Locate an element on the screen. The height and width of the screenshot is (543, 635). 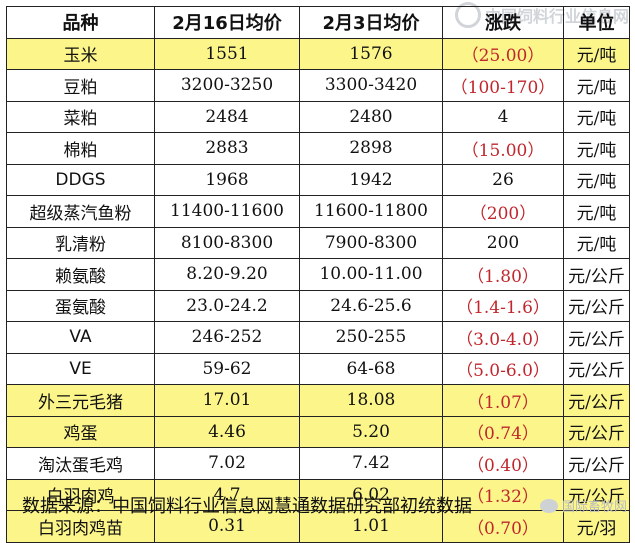
cell-price-feb16: 59-62 is located at coordinates (227, 368).